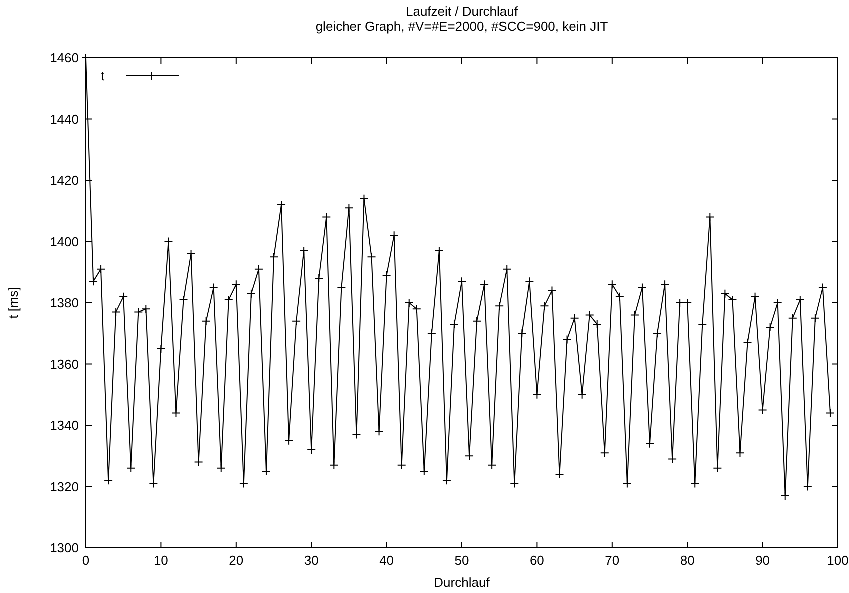 The height and width of the screenshot is (593, 849). Describe the element at coordinates (462, 560) in the screenshot. I see `x-tick-label: 50` at that location.